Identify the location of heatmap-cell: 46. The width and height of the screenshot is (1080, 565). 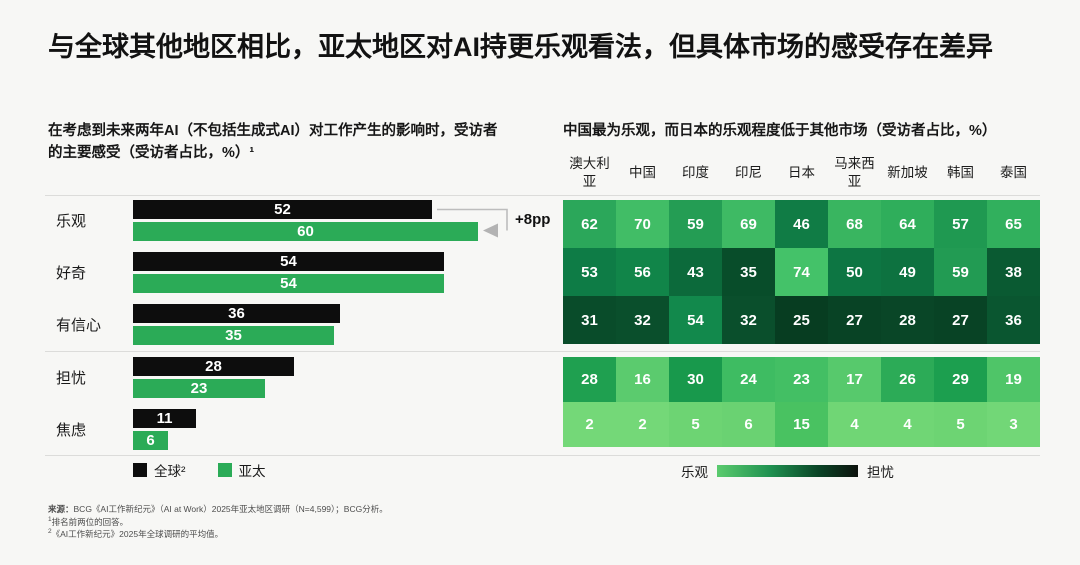
(801, 224).